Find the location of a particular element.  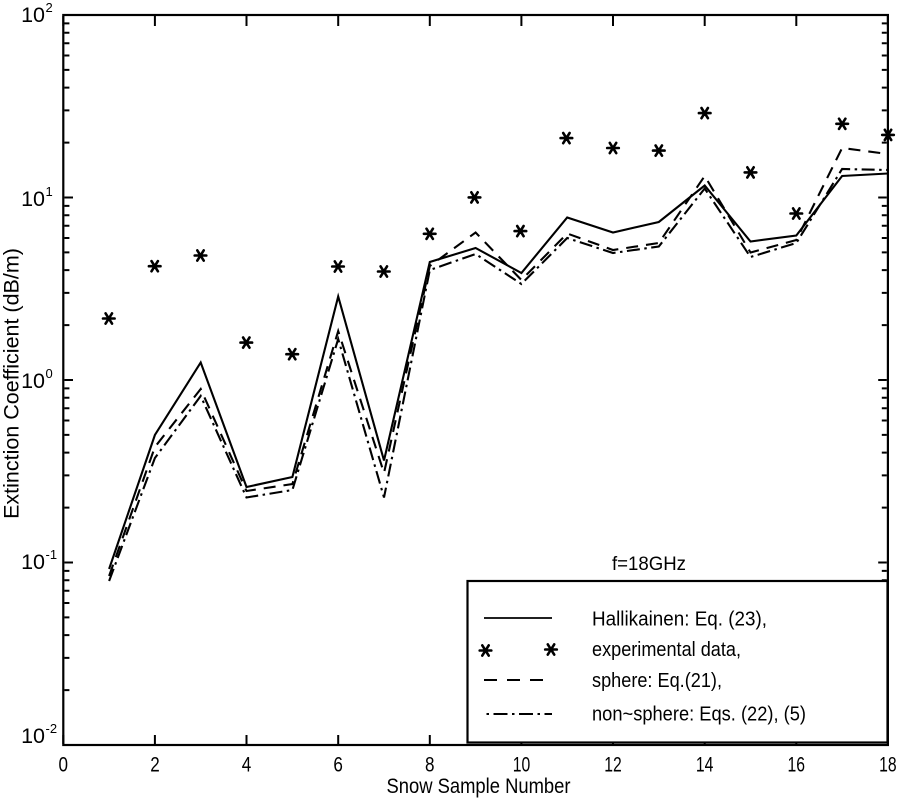

svg-text: sphere: Eq.(21), is located at coordinates (657, 680).